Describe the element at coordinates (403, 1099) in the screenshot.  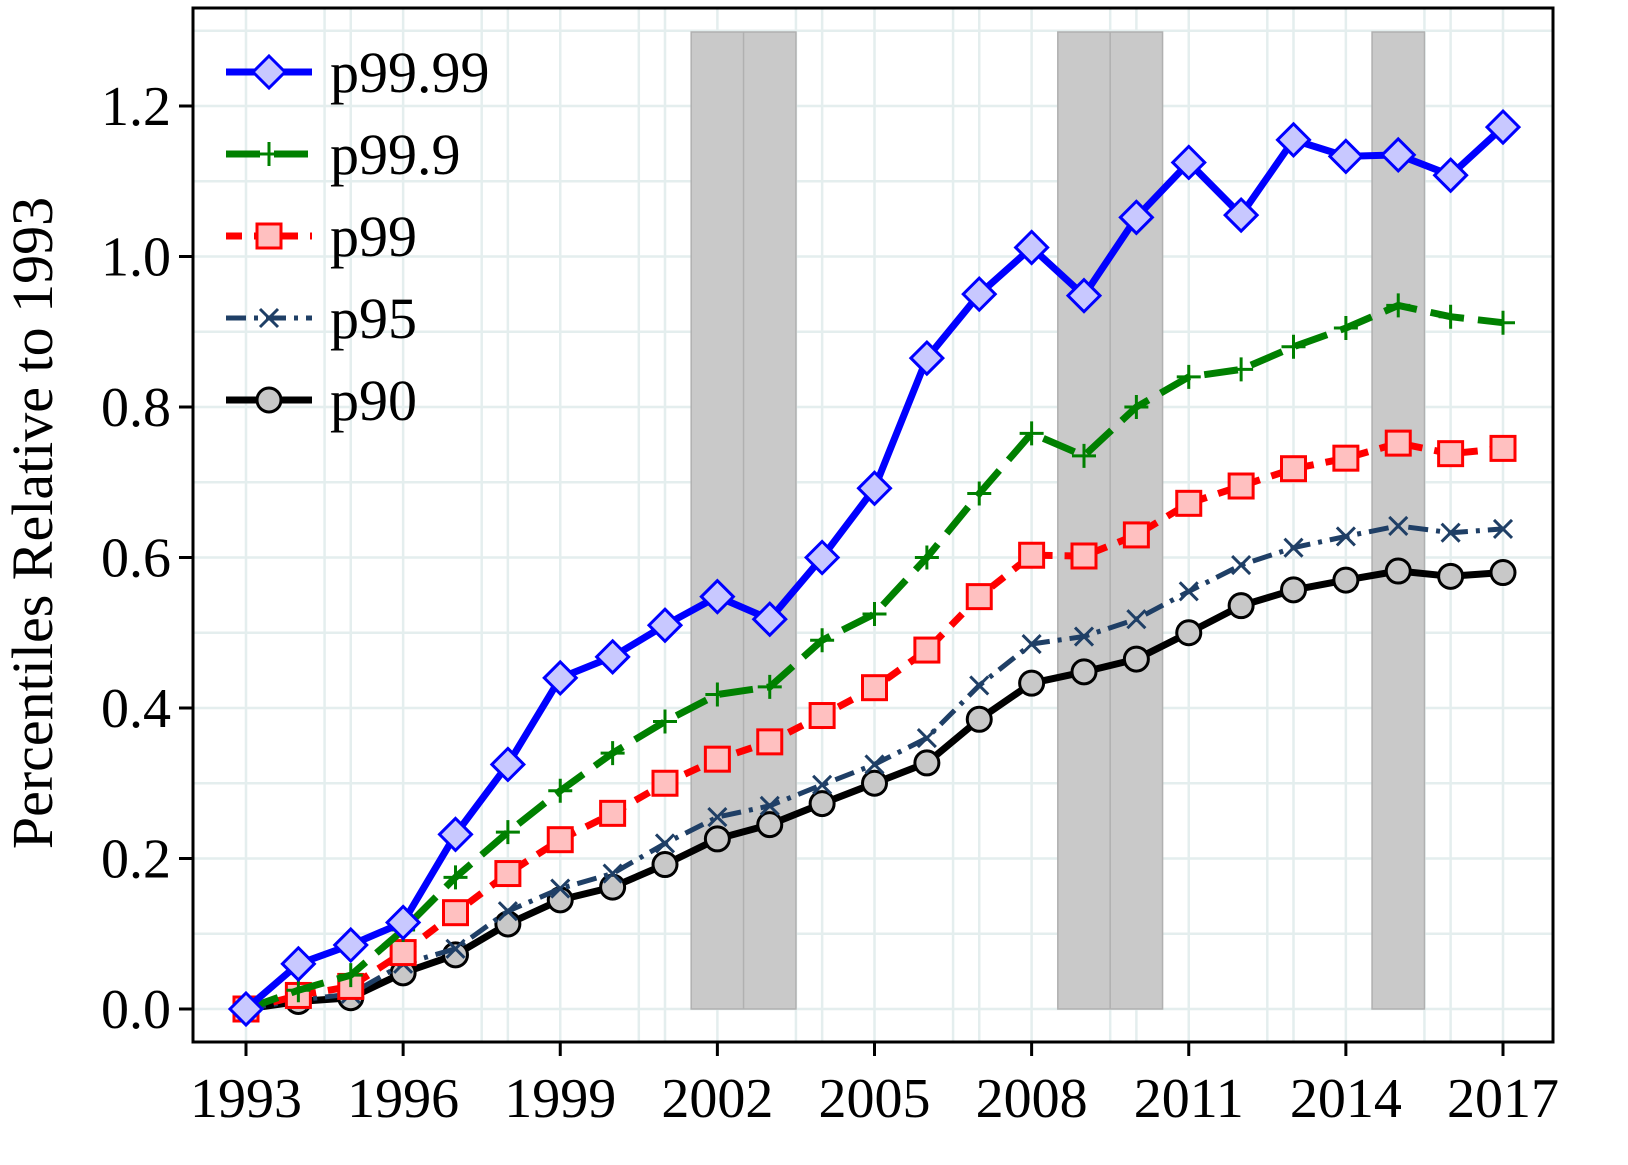
I see `x-tick-label: 1996` at that location.